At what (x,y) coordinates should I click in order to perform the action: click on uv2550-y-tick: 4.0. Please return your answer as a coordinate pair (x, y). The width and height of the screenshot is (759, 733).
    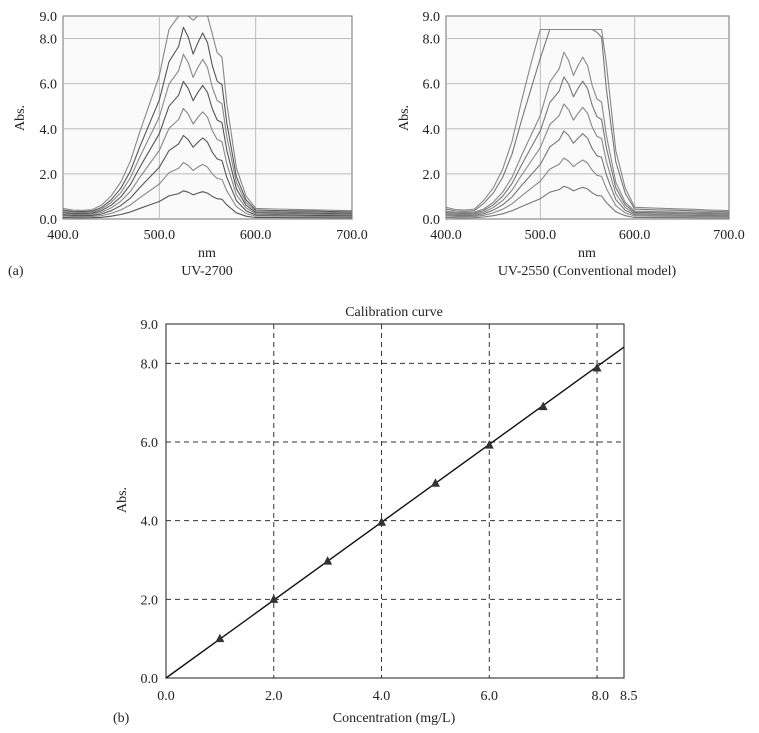
    Looking at the image, I should click on (432, 130).